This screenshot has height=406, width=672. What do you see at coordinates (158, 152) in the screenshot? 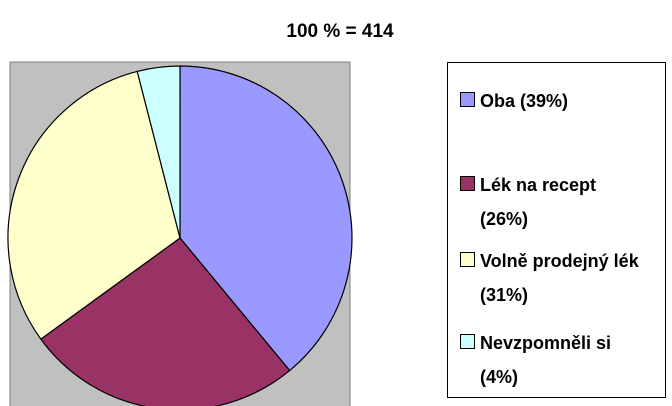
I see `pie-slice` at bounding box center [158, 152].